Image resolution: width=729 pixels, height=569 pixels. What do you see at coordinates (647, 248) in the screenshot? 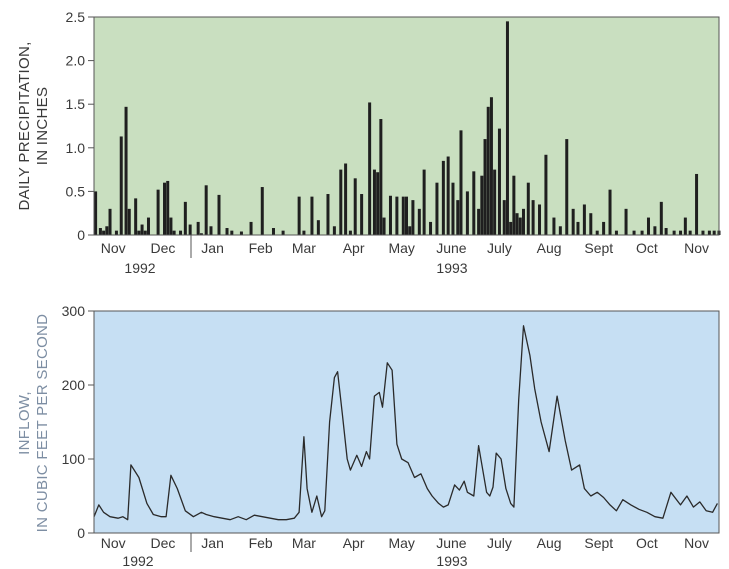
I see `precipitation-month-label: Oct` at bounding box center [647, 248].